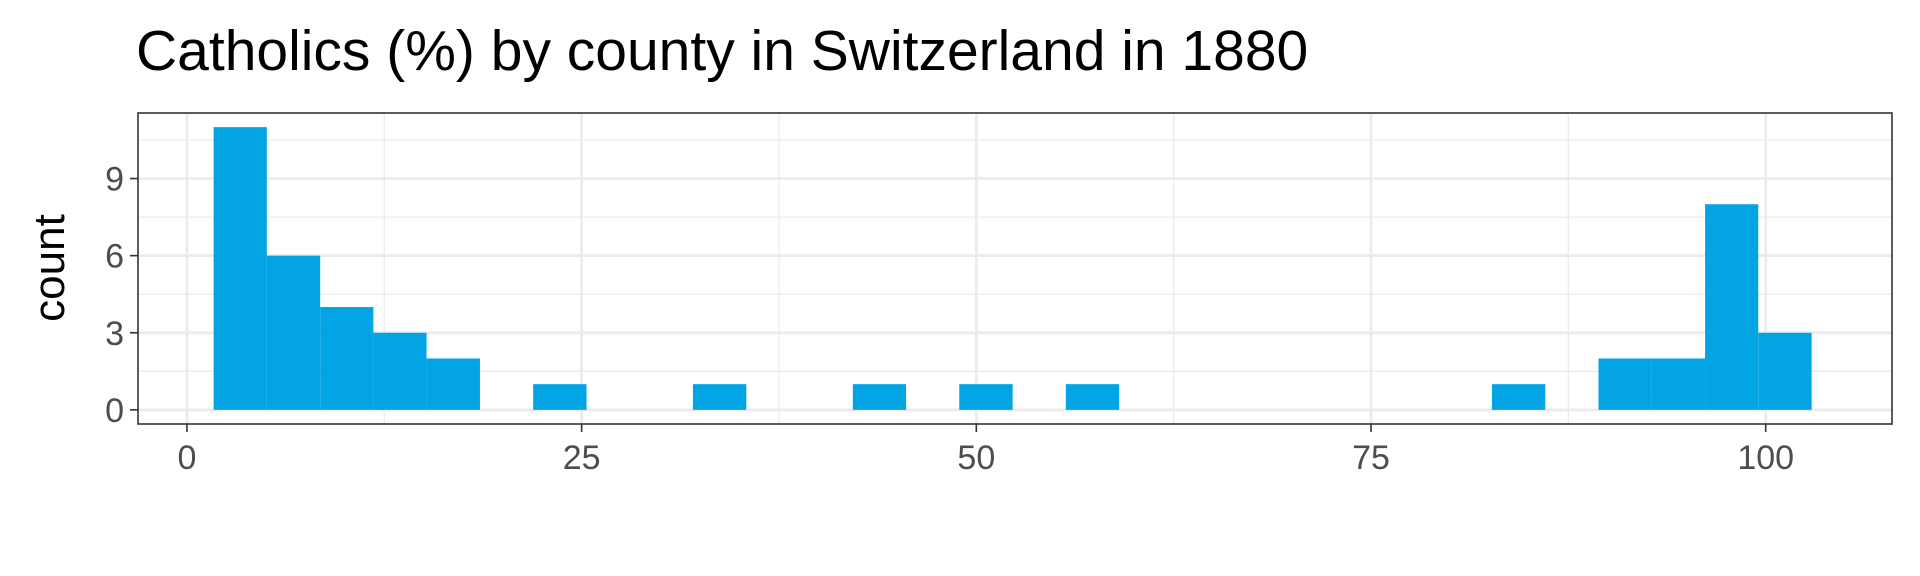 This screenshot has width=1920, height=576. I want to click on y-tick-label: 6, so click(114, 257).